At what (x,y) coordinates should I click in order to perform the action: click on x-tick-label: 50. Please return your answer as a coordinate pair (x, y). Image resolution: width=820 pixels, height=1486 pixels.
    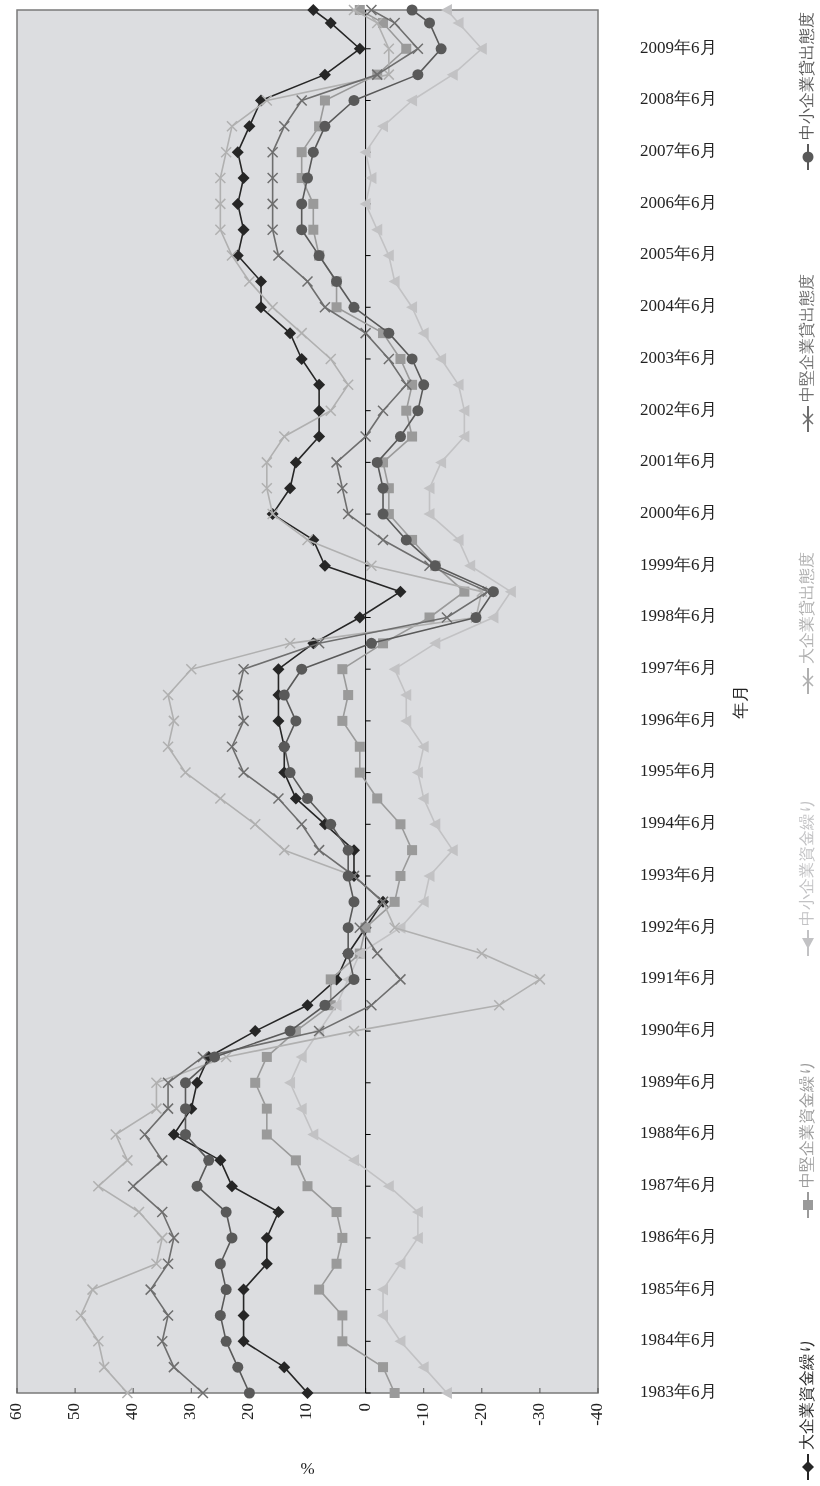
    Looking at the image, I should click on (74, 1411).